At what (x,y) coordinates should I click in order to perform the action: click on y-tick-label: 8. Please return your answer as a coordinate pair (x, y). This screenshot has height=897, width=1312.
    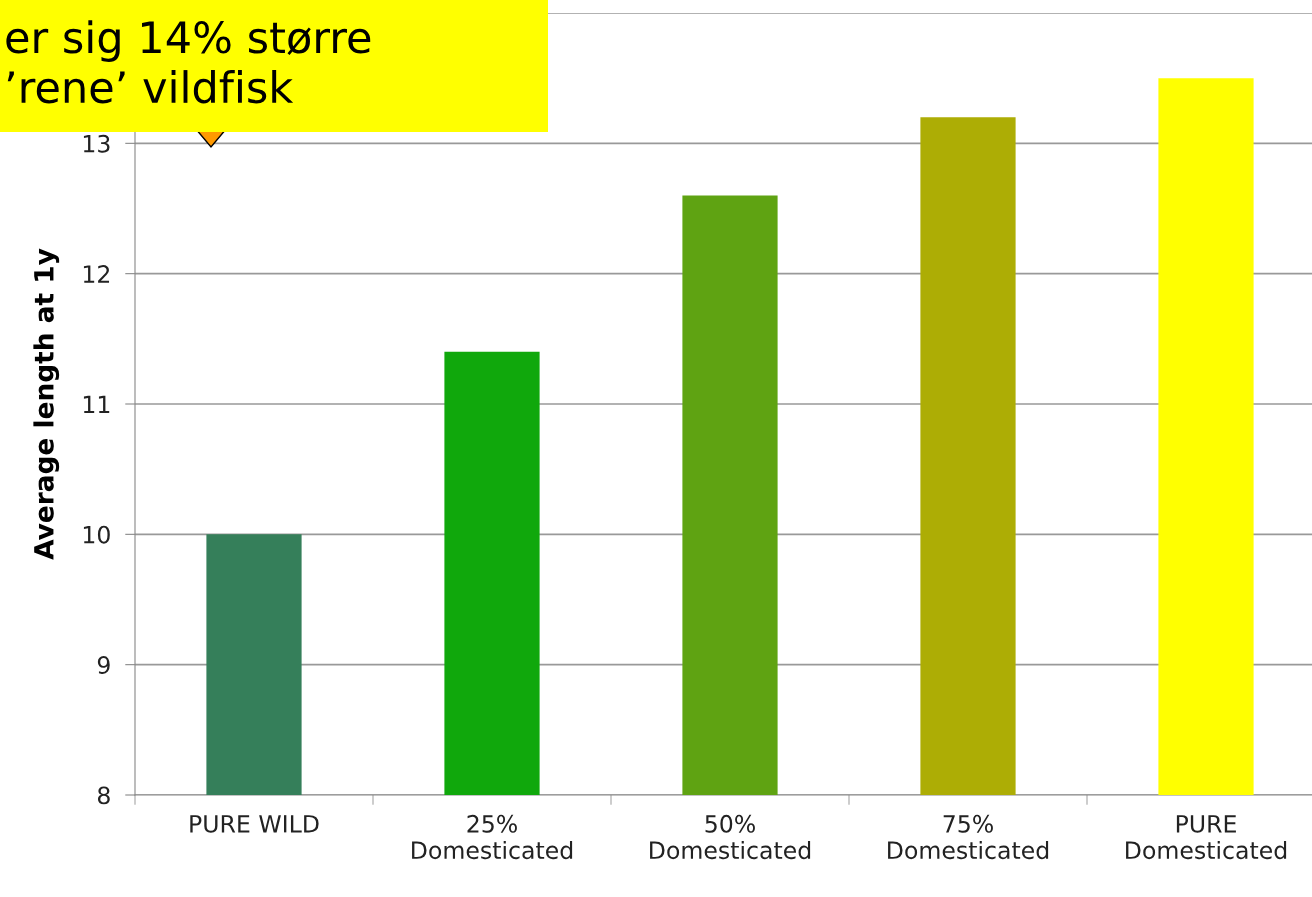
    Looking at the image, I should click on (103, 795).